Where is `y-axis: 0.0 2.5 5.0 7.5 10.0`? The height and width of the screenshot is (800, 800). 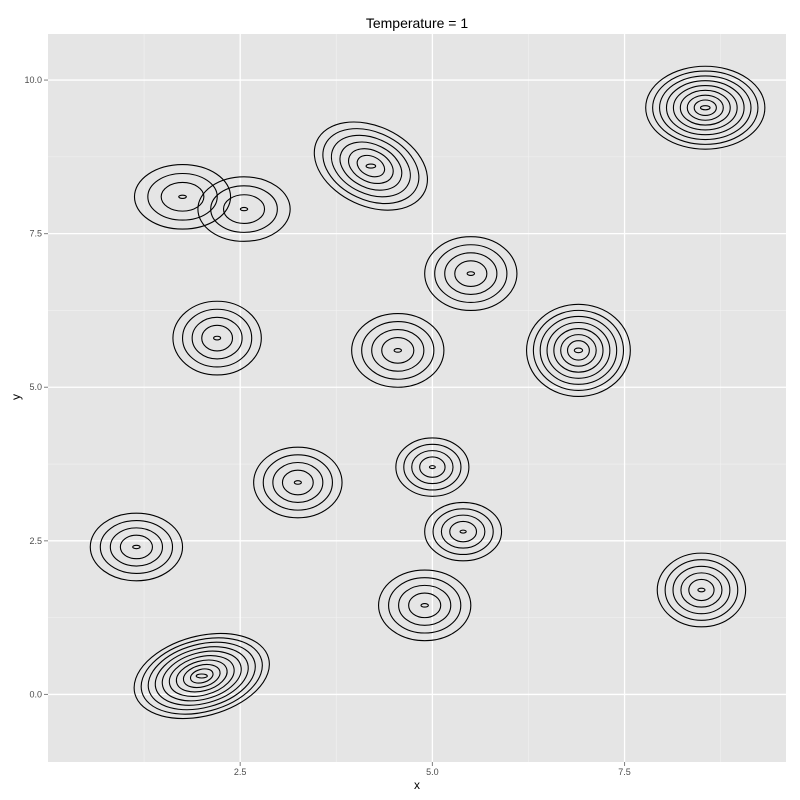
y-axis: 0.0 2.5 5.0 7.5 10.0 is located at coordinates (36, 387).